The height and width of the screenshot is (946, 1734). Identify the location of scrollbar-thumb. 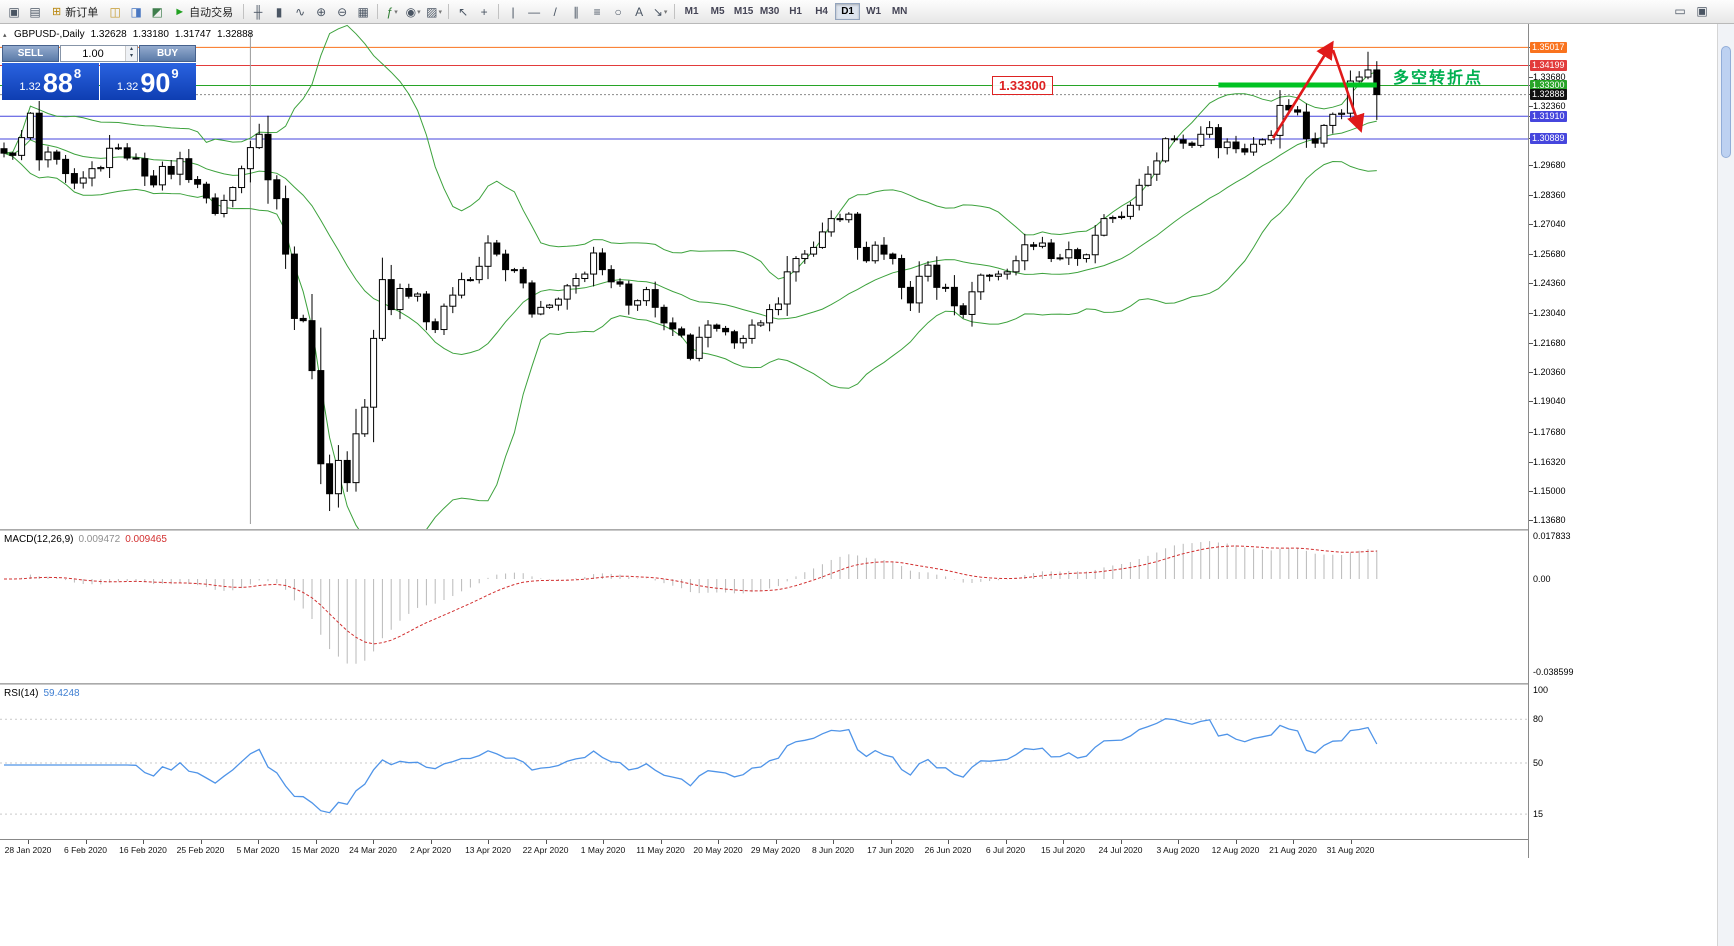
(1726, 102).